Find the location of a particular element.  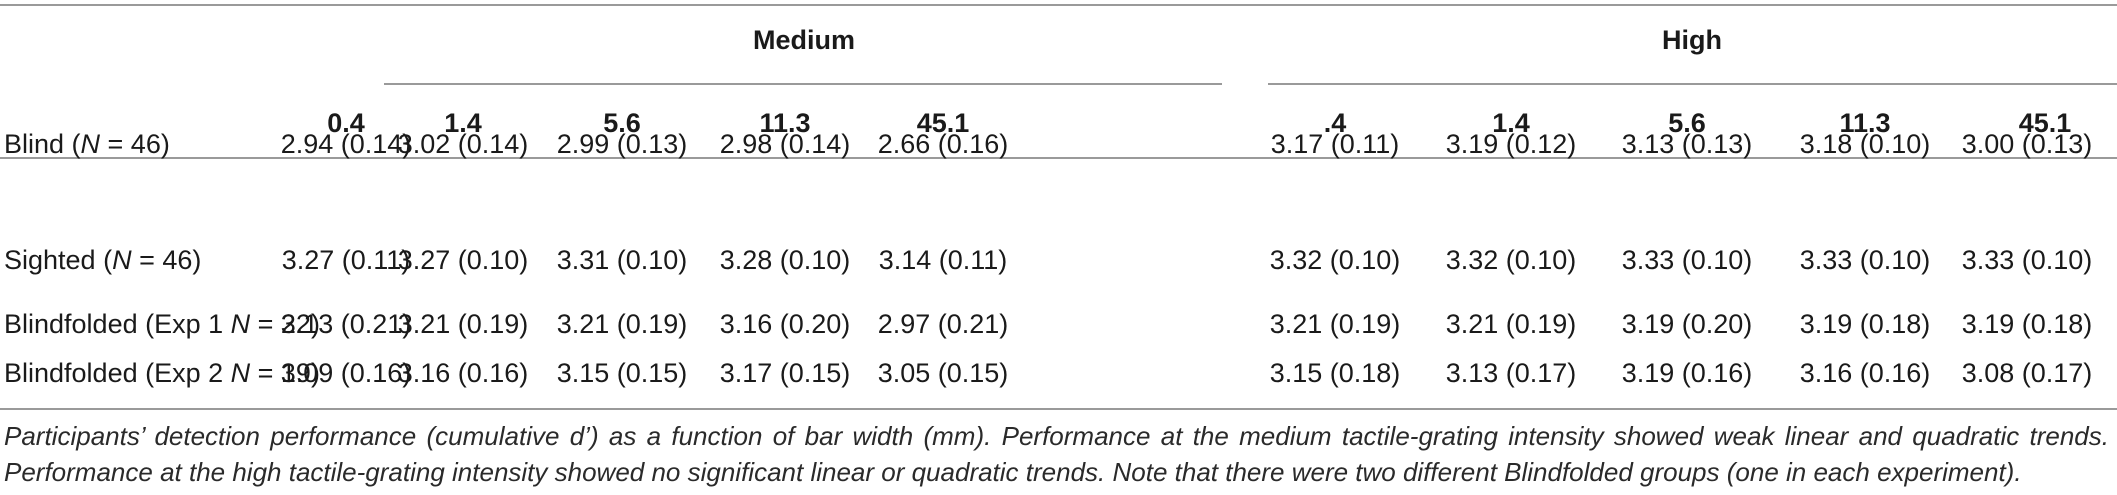

table-cell: 2.94 (0.14) is located at coordinates (346, 144).